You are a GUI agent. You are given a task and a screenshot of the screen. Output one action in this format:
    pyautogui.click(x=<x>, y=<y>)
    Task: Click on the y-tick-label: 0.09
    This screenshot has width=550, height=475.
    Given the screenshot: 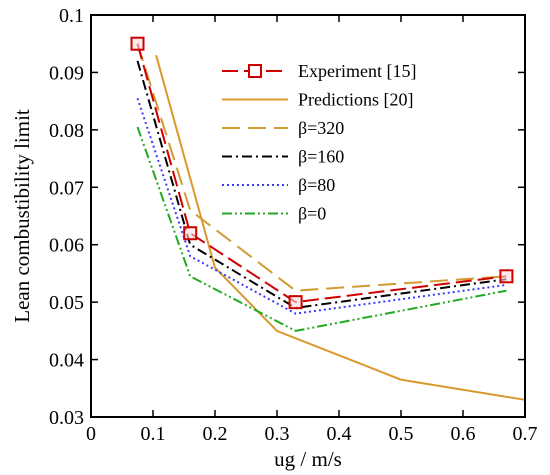 What is the action you would take?
    pyautogui.click(x=66, y=73)
    